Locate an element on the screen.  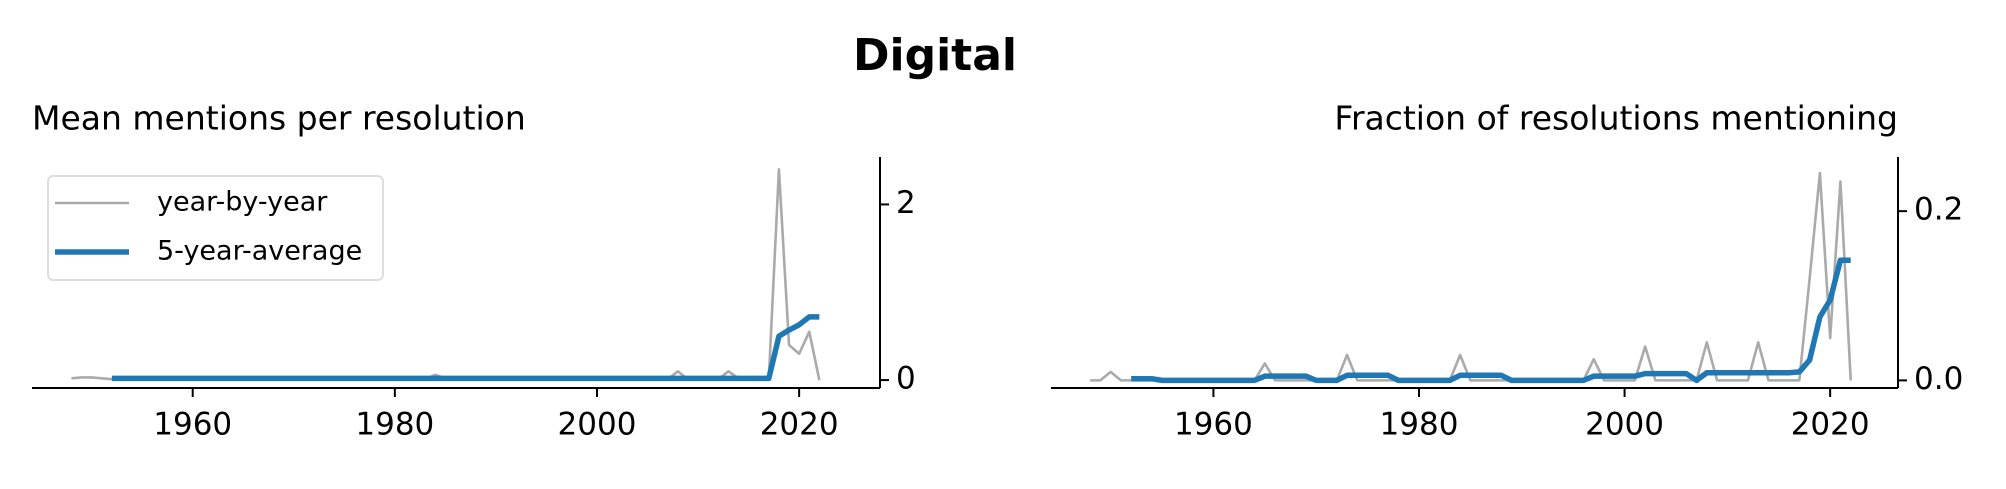
legend: year-by-year 5-year-average is located at coordinates (215, 228).